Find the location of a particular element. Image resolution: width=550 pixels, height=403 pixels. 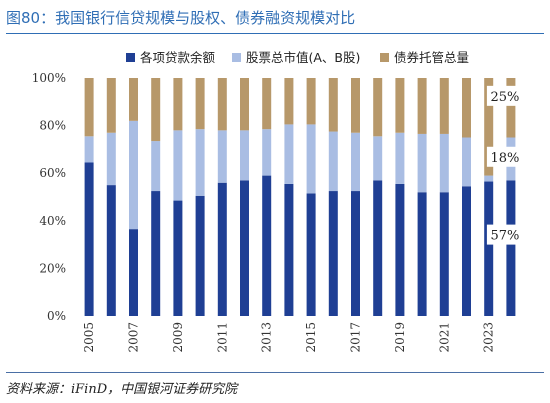

y-axis-ticks: 0% 20% 40% 60% 80% 100% is located at coordinates (49, 197).